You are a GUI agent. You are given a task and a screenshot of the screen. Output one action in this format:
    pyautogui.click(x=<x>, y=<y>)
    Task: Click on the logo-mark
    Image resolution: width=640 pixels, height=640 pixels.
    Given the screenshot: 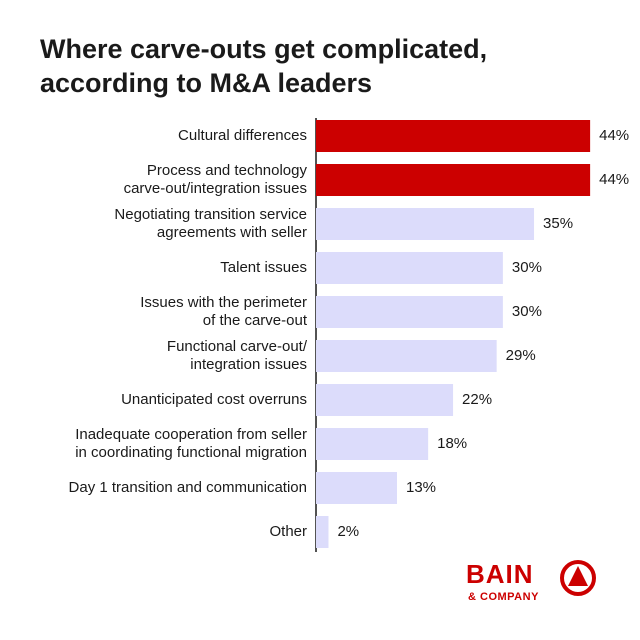 What is the action you would take?
    pyautogui.click(x=578, y=576)
    